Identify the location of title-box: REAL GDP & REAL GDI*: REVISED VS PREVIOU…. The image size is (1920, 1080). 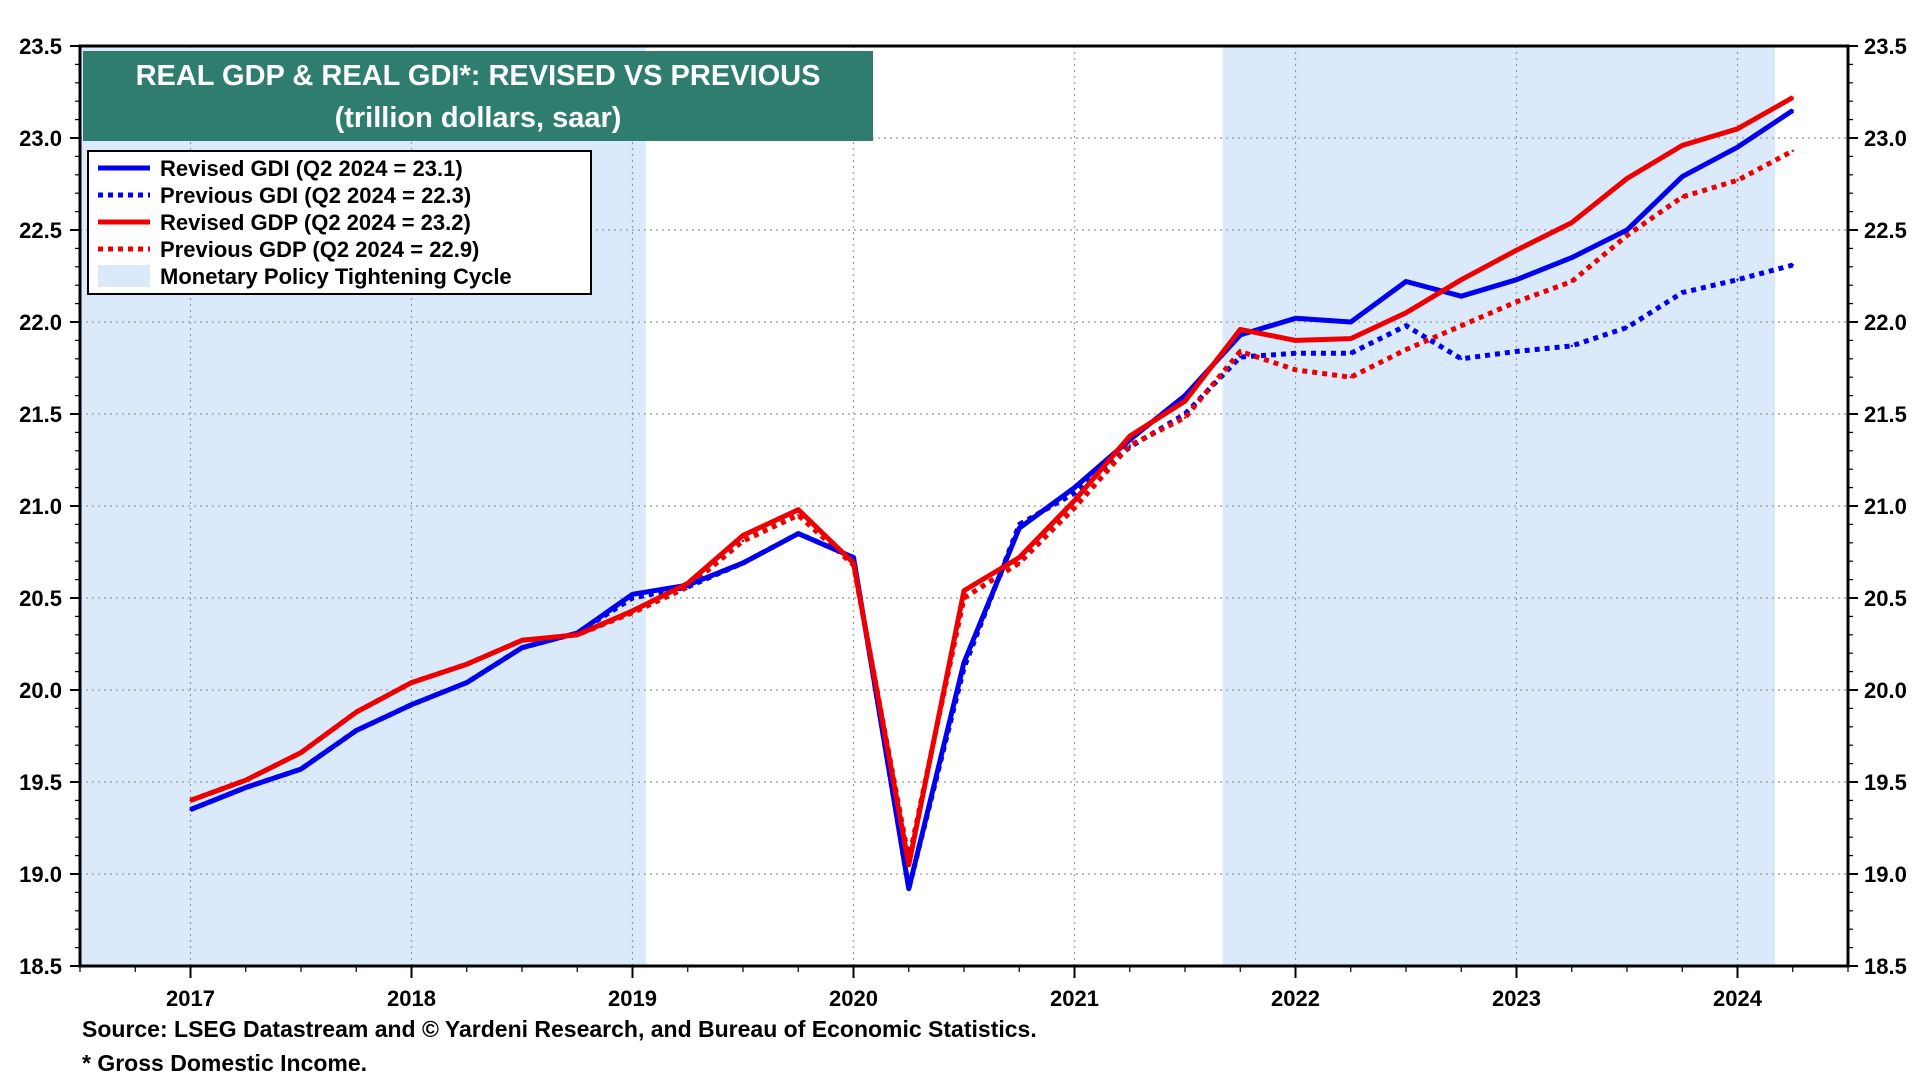
(478, 96).